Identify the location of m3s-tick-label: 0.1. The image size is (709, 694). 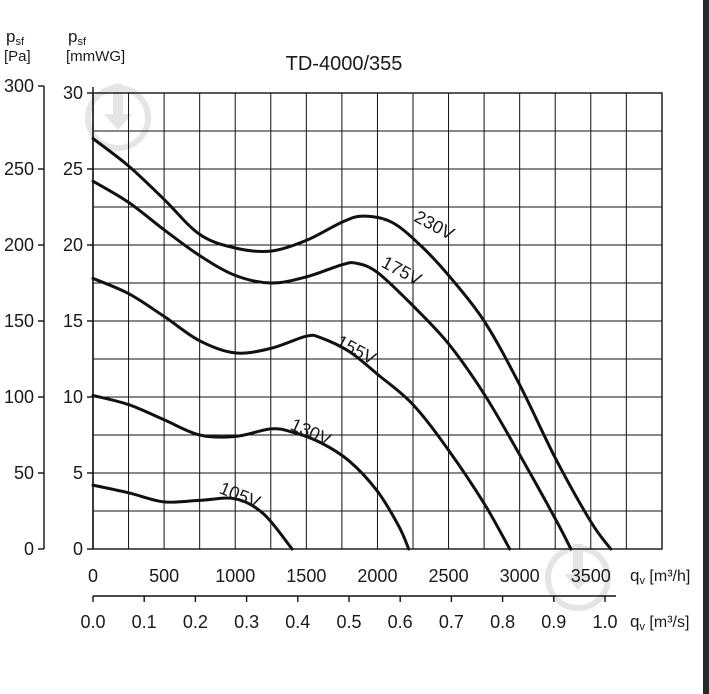
(144, 622).